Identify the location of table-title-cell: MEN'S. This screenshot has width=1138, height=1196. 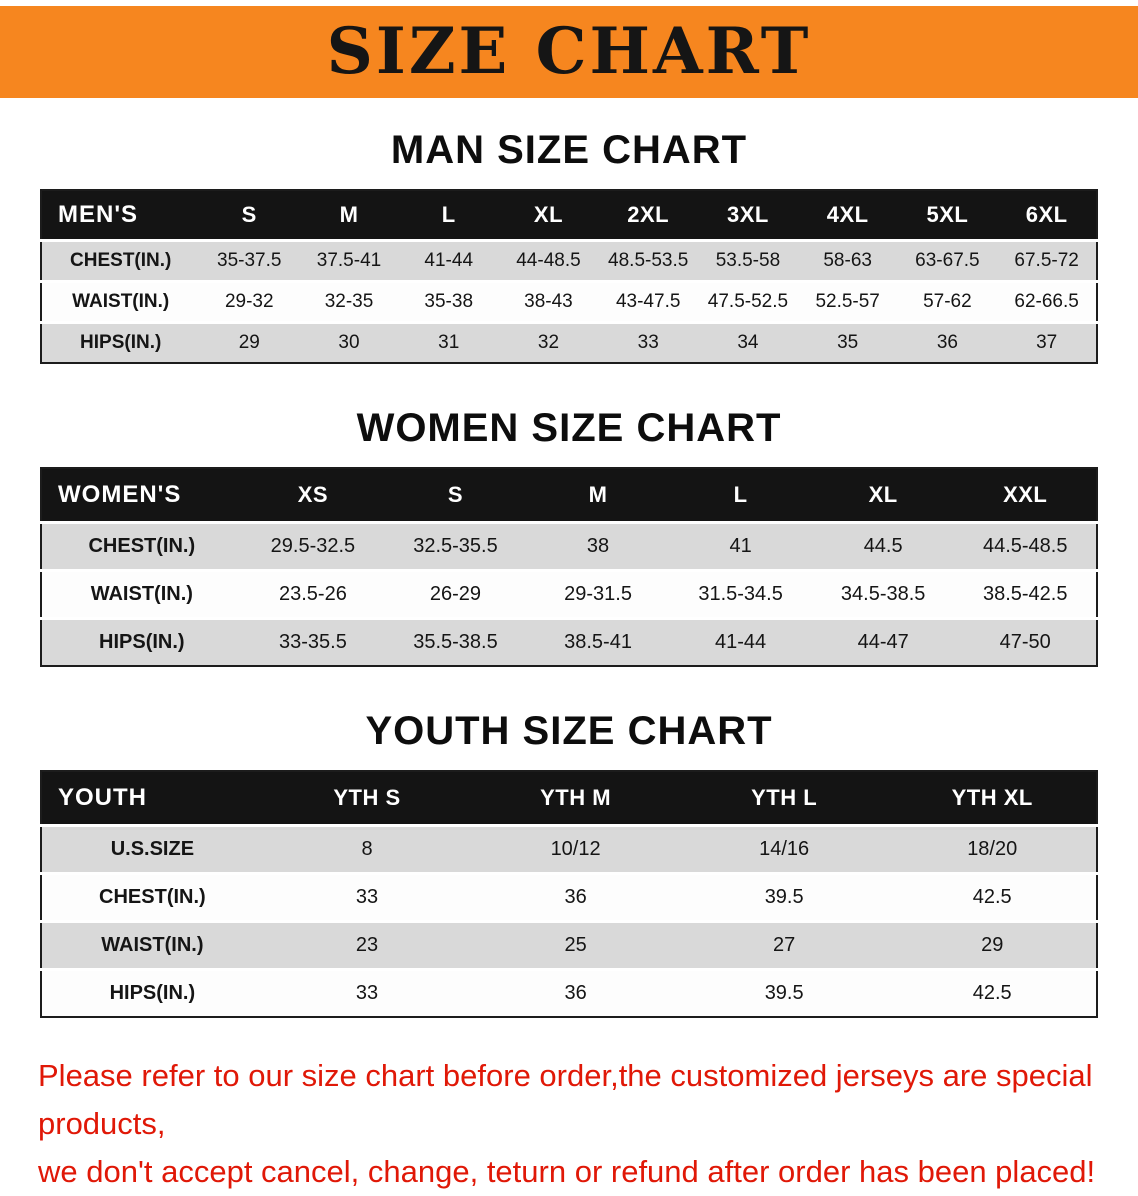
(120, 215).